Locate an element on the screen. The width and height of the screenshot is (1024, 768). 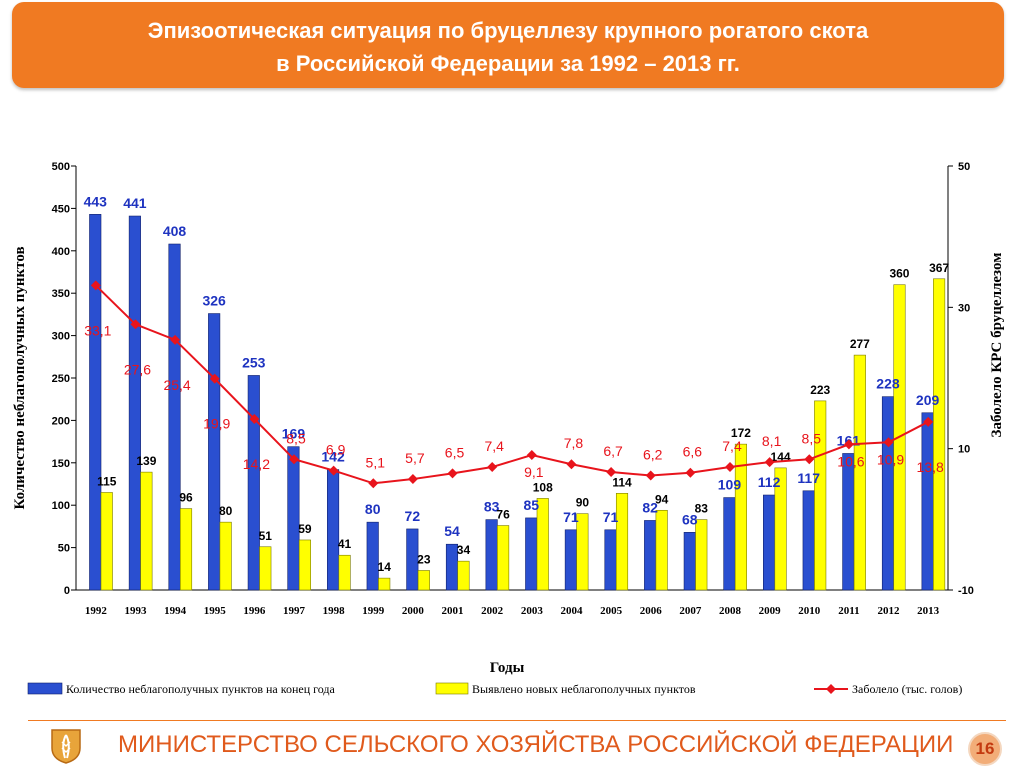
x-tick-label: 1992 is located at coordinates (96, 611).